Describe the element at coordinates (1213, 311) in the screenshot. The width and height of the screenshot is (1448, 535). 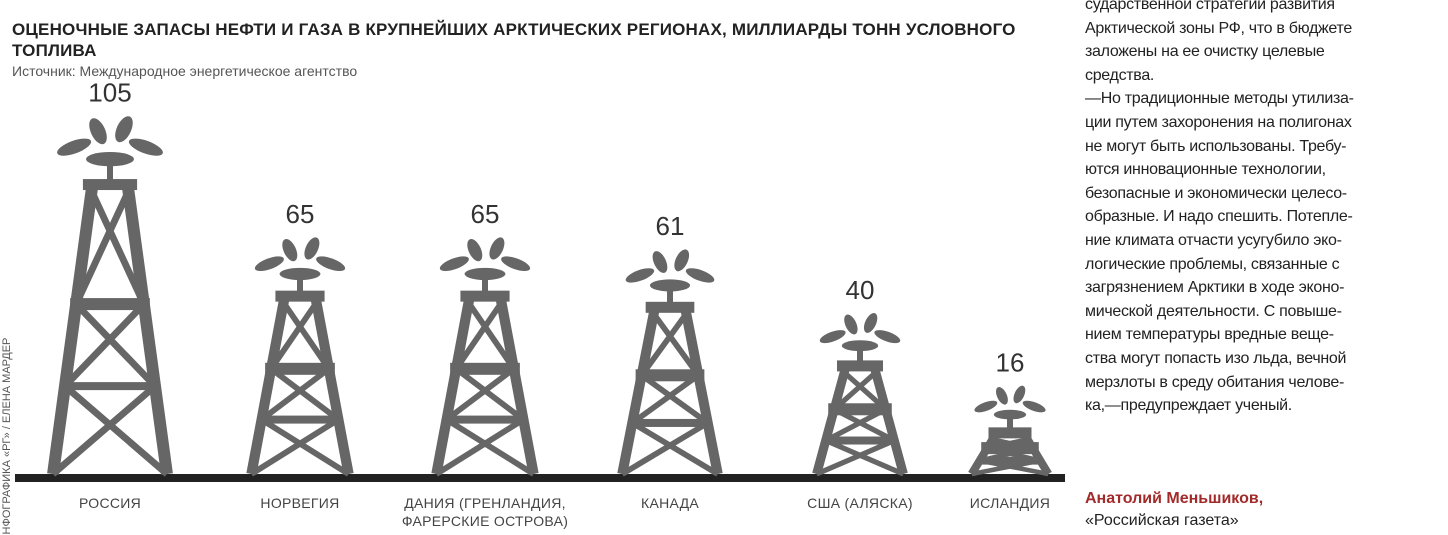
I see `article-line: мической деятельности. С повыше-` at that location.